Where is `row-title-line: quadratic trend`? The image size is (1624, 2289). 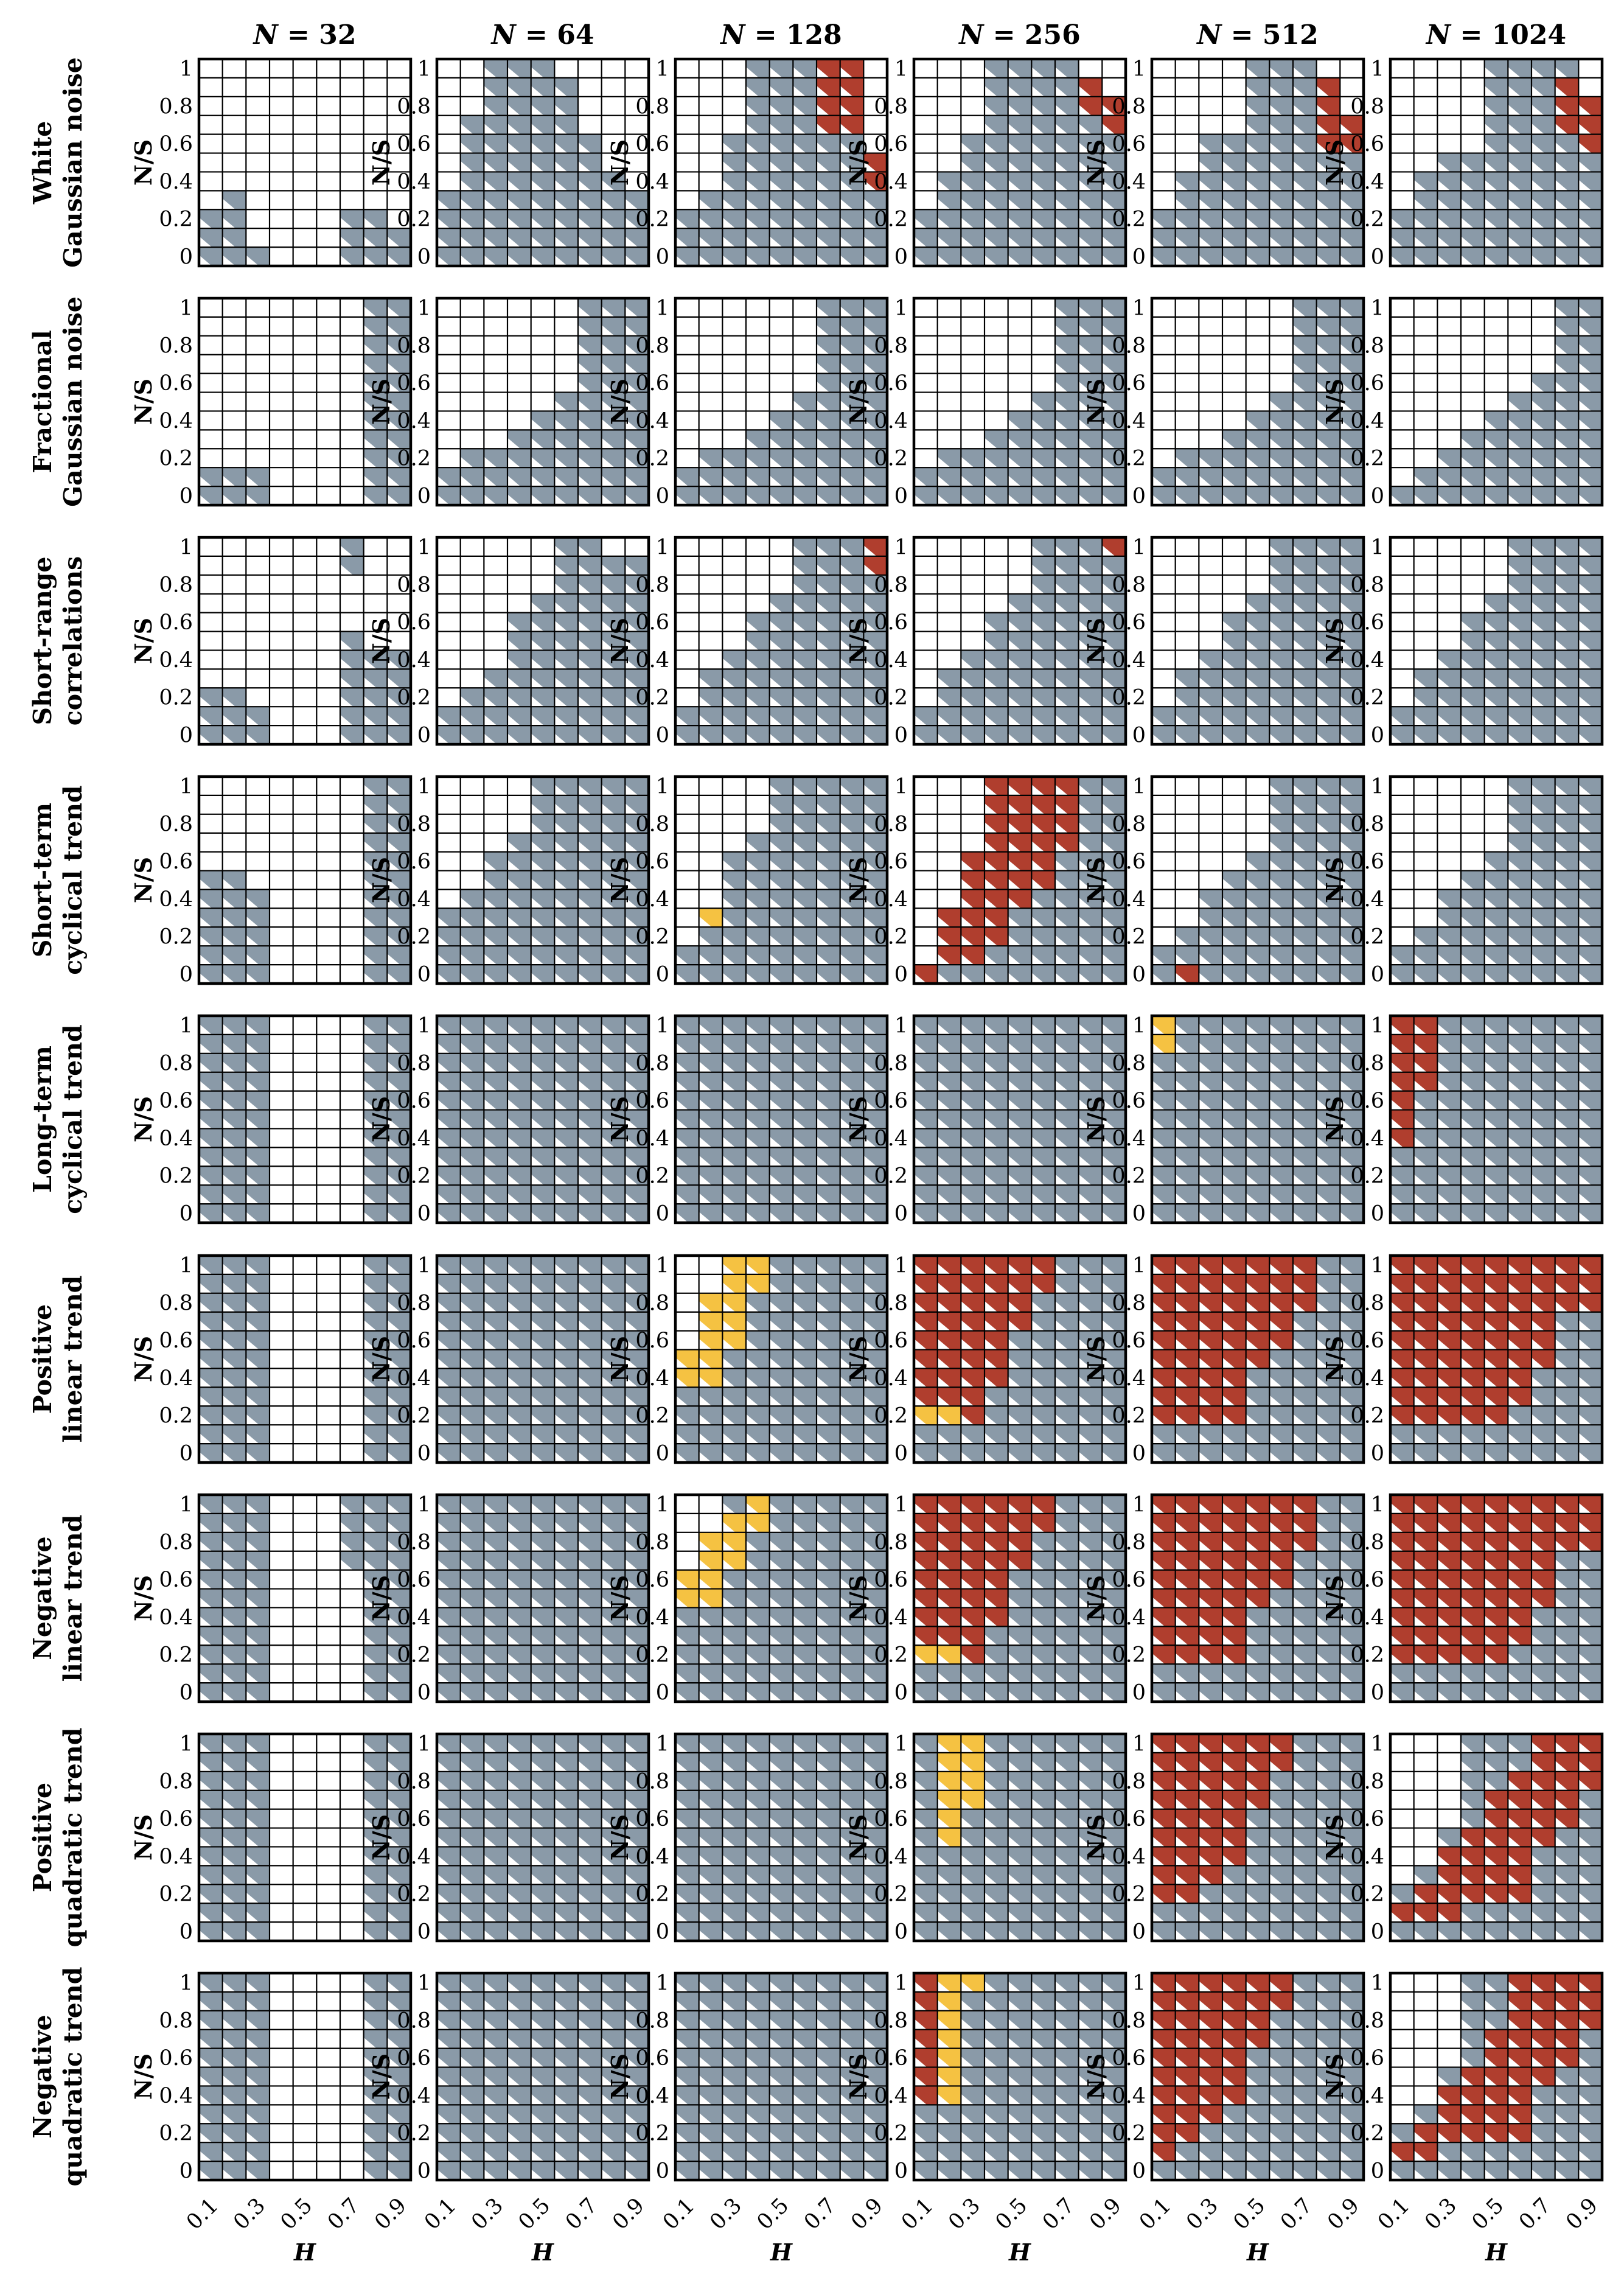
row-title-line: quadratic trend is located at coordinates (73, 1838).